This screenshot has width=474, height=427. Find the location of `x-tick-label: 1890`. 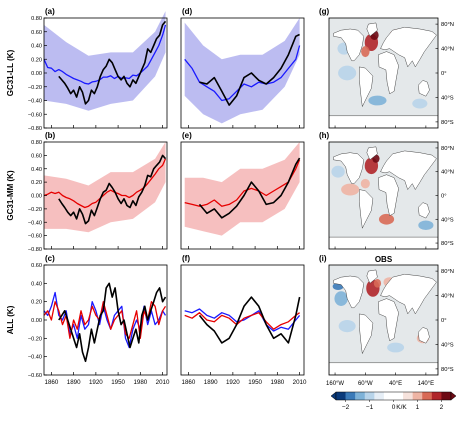

x-tick-label: 1890 is located at coordinates (211, 382).